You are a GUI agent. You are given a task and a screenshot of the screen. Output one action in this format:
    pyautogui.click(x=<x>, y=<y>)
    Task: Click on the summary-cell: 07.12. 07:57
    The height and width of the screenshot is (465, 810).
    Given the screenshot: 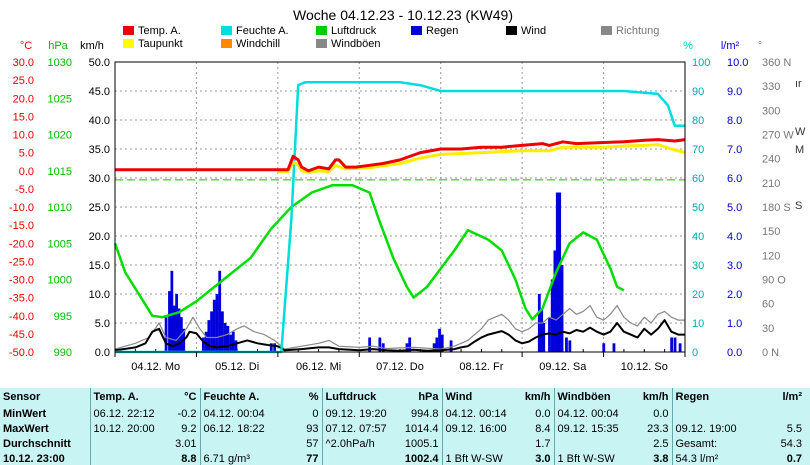 What is the action you would take?
    pyautogui.click(x=359, y=429)
    